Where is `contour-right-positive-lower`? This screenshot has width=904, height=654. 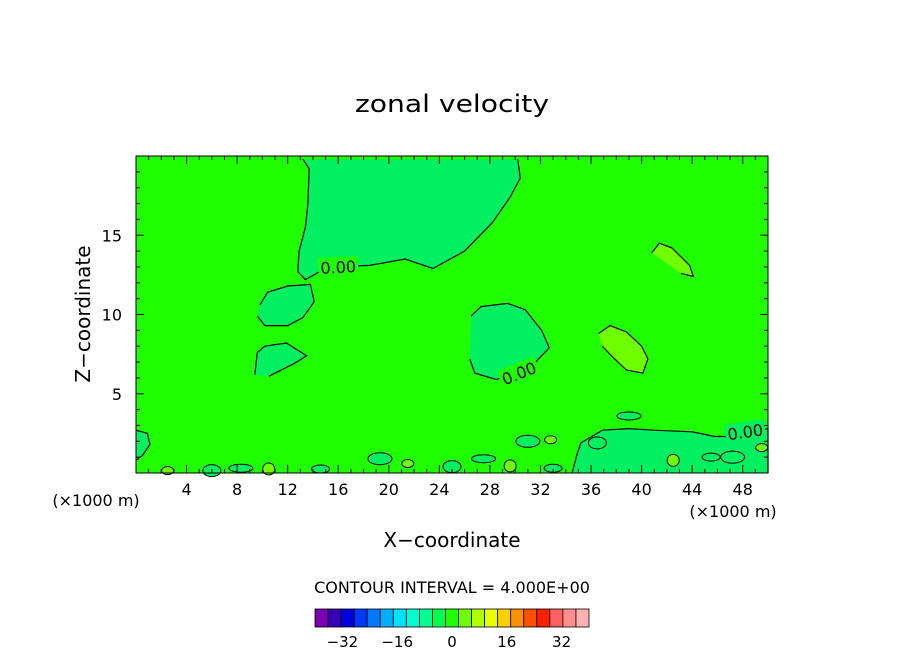
contour-right-positive-lower is located at coordinates (623, 349).